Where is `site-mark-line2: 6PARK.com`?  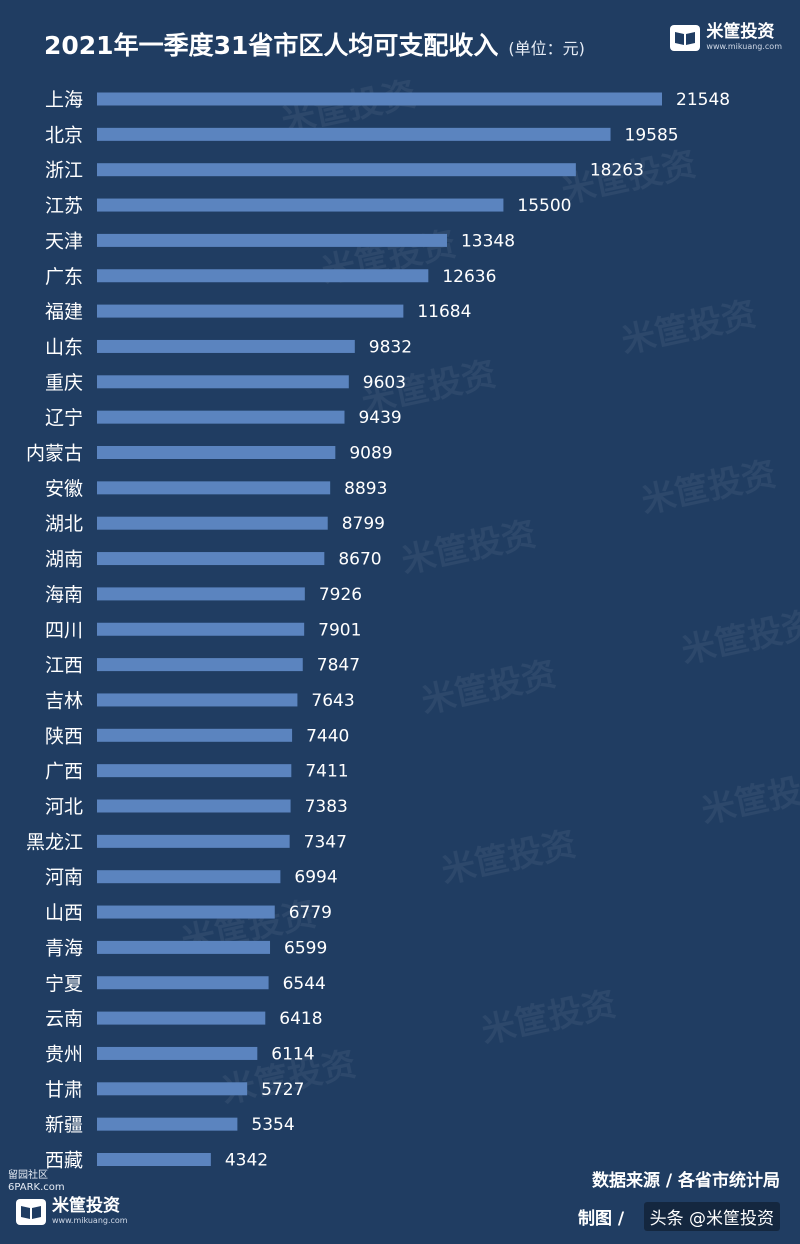 site-mark-line2: 6PARK.com is located at coordinates (36, 1187).